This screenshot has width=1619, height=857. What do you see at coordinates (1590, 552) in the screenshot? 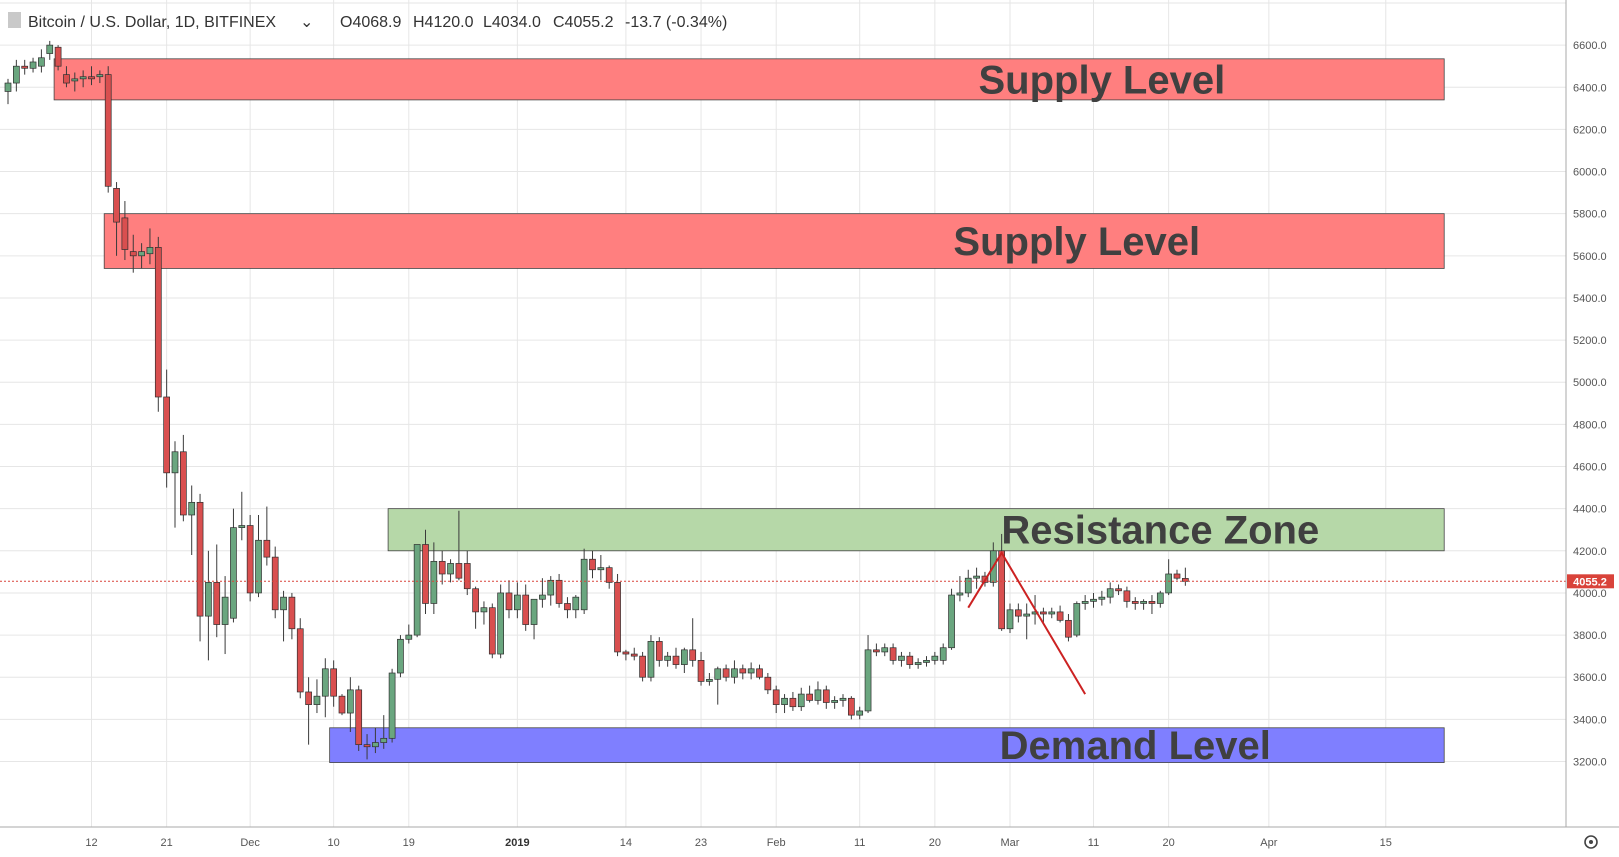
I see `y-tick-label: 4200.0` at bounding box center [1590, 552].